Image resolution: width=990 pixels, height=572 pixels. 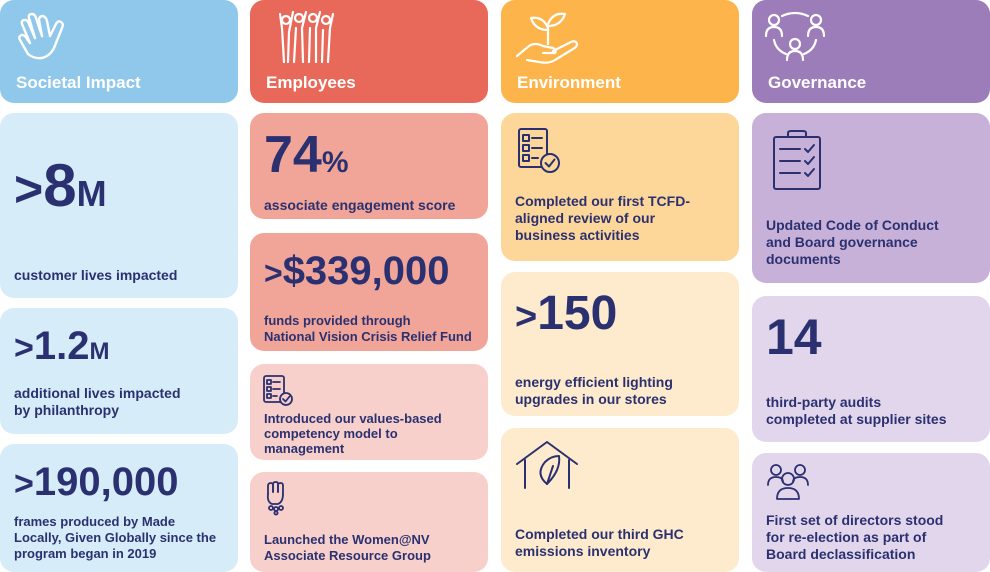 I want to click on description-line: additional lives impacted, so click(x=97, y=393).